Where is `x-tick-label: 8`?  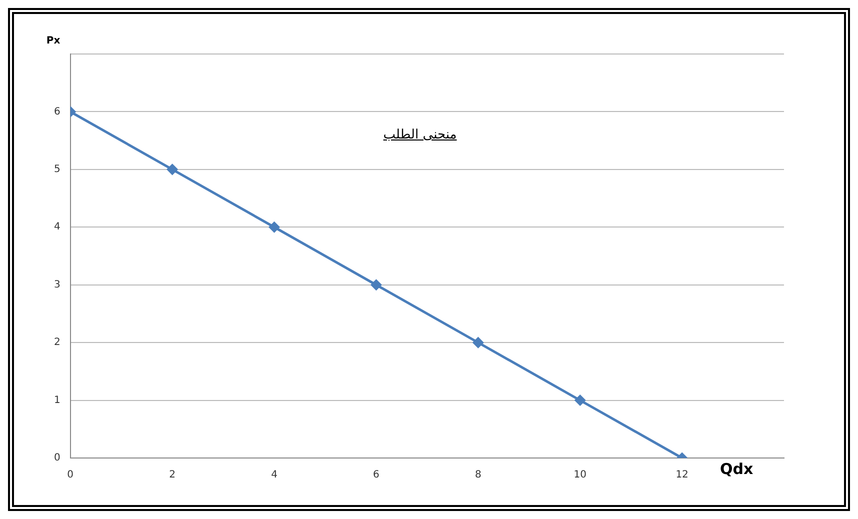 x-tick-label: 8 is located at coordinates (478, 475).